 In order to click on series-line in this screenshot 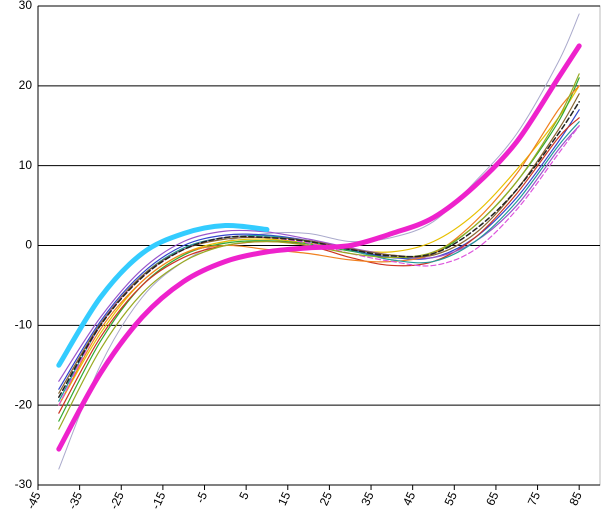, I will do `click(163, 295)`.